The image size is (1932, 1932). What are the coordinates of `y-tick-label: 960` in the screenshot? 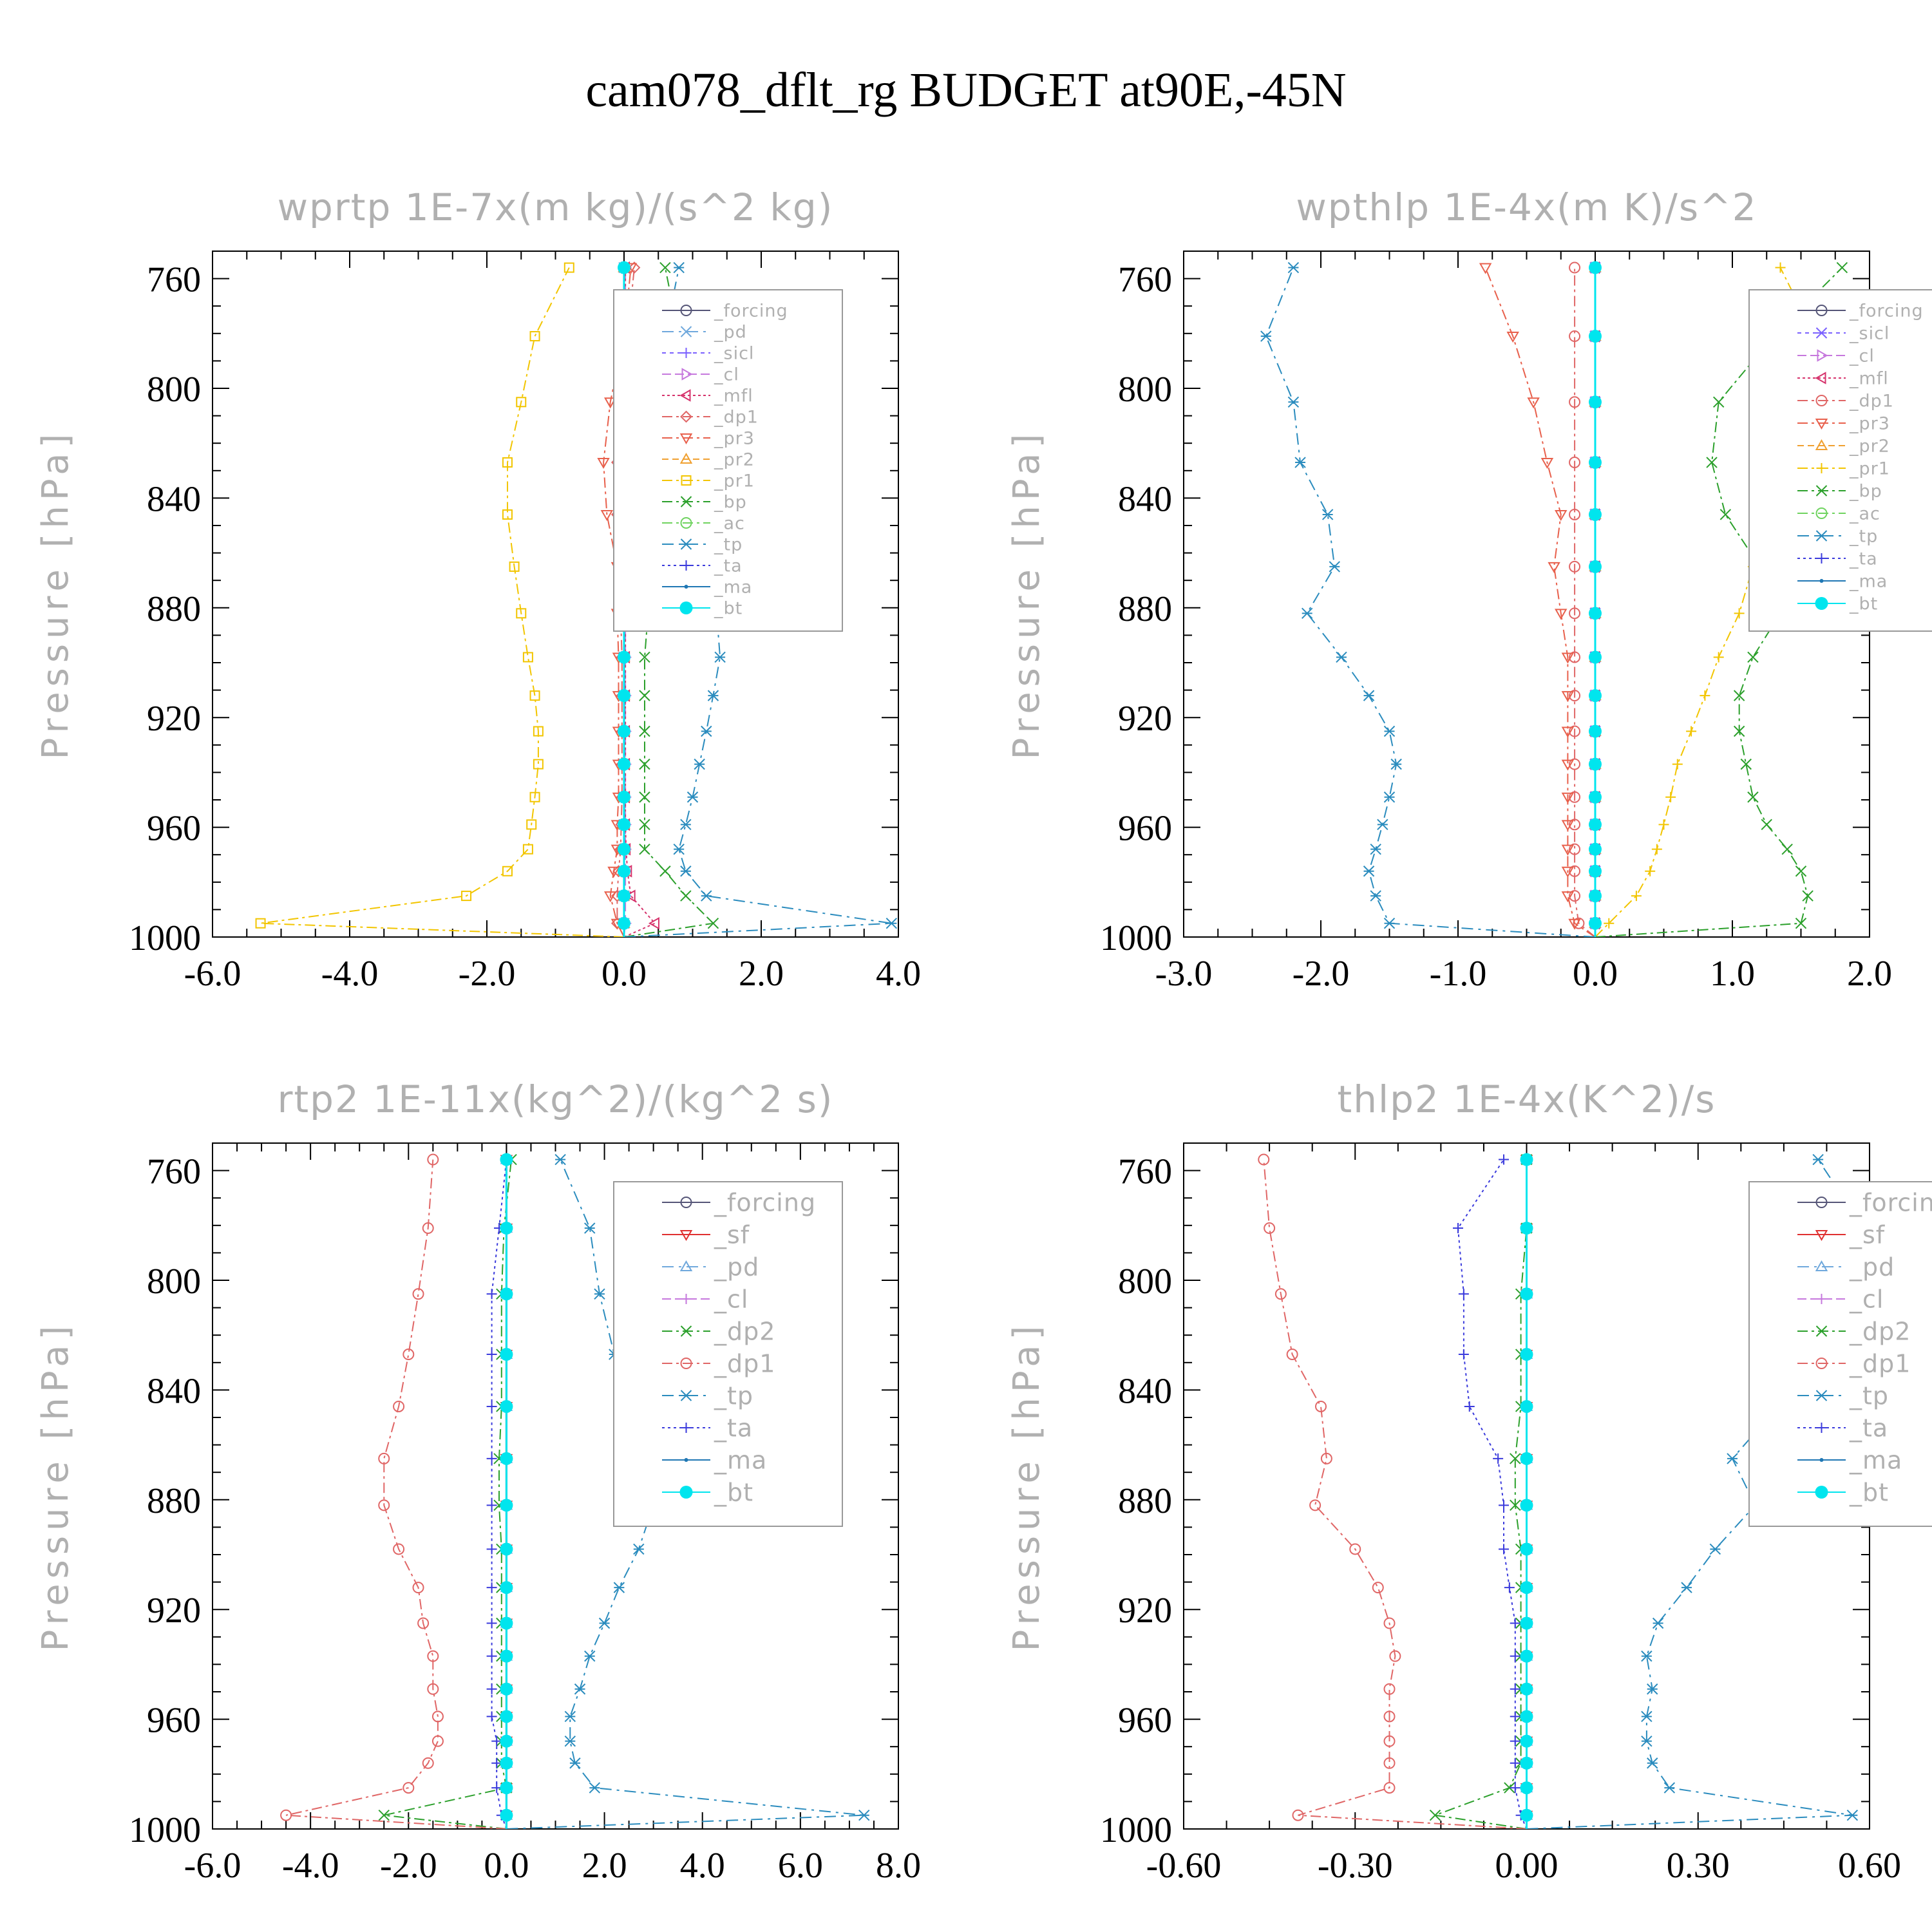 It's located at (174, 1721).